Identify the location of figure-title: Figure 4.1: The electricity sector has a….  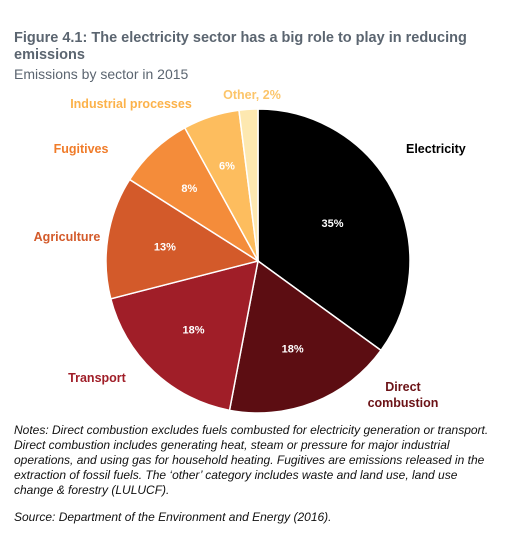
(240, 46).